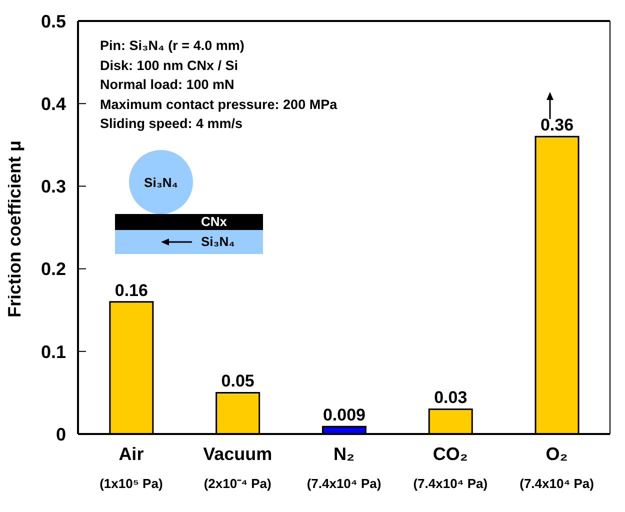 The image size is (625, 512). What do you see at coordinates (344, 467) in the screenshot?
I see `x-tick-label: N₂ (7.4x10⁴ Pa)` at bounding box center [344, 467].